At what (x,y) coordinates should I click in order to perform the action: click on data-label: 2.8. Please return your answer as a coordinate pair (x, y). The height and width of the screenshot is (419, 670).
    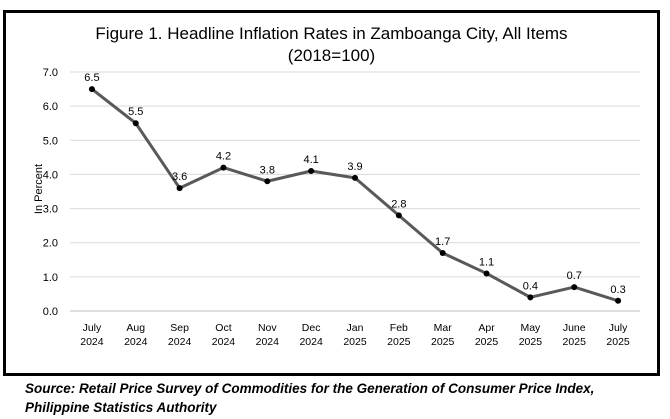
    Looking at the image, I should click on (398, 204).